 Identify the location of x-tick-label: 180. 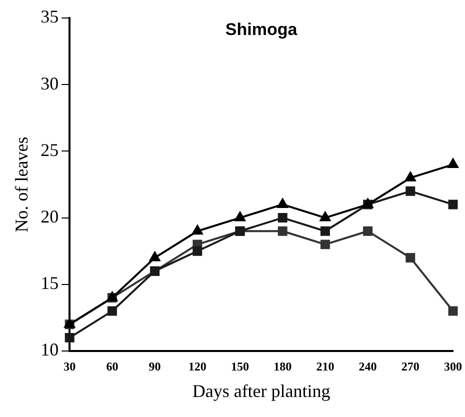
(283, 366).